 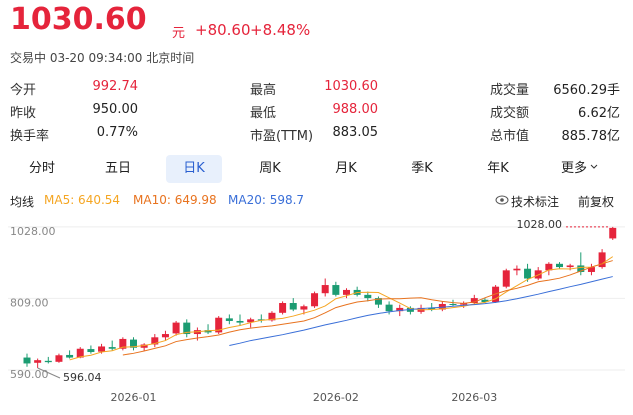 What do you see at coordinates (351, 86) in the screenshot?
I see `stat-value: 1030.60` at bounding box center [351, 86].